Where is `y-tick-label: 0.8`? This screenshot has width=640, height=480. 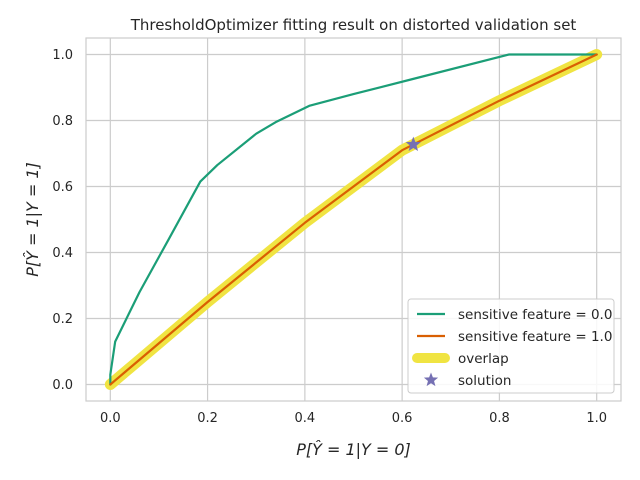
y-tick-label: 0.8 is located at coordinates (62, 121).